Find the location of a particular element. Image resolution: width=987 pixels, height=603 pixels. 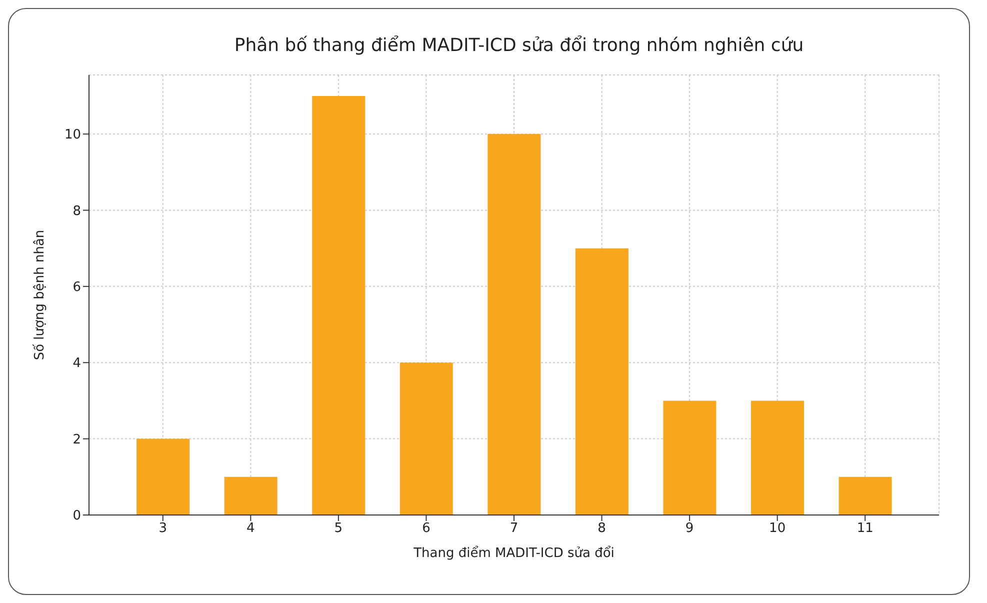

x-tick-label: 4 is located at coordinates (250, 528).